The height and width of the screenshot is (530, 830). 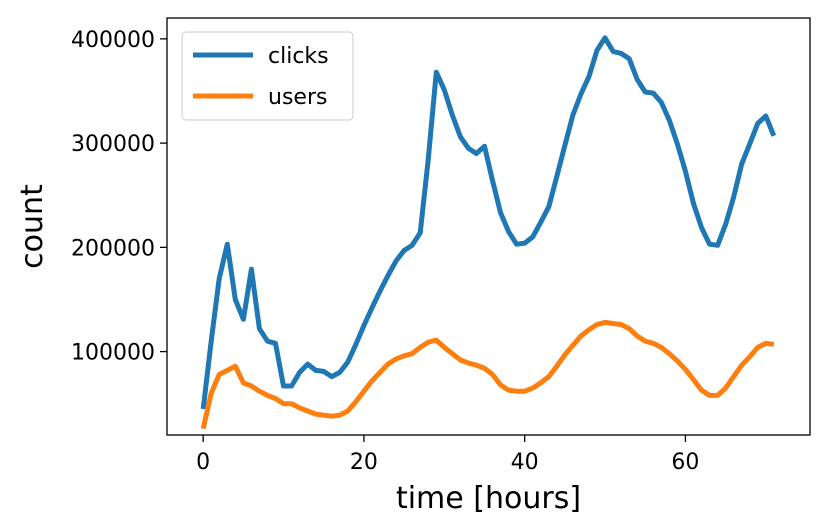 What do you see at coordinates (113, 144) in the screenshot?
I see `y-tick-label: 300000` at bounding box center [113, 144].